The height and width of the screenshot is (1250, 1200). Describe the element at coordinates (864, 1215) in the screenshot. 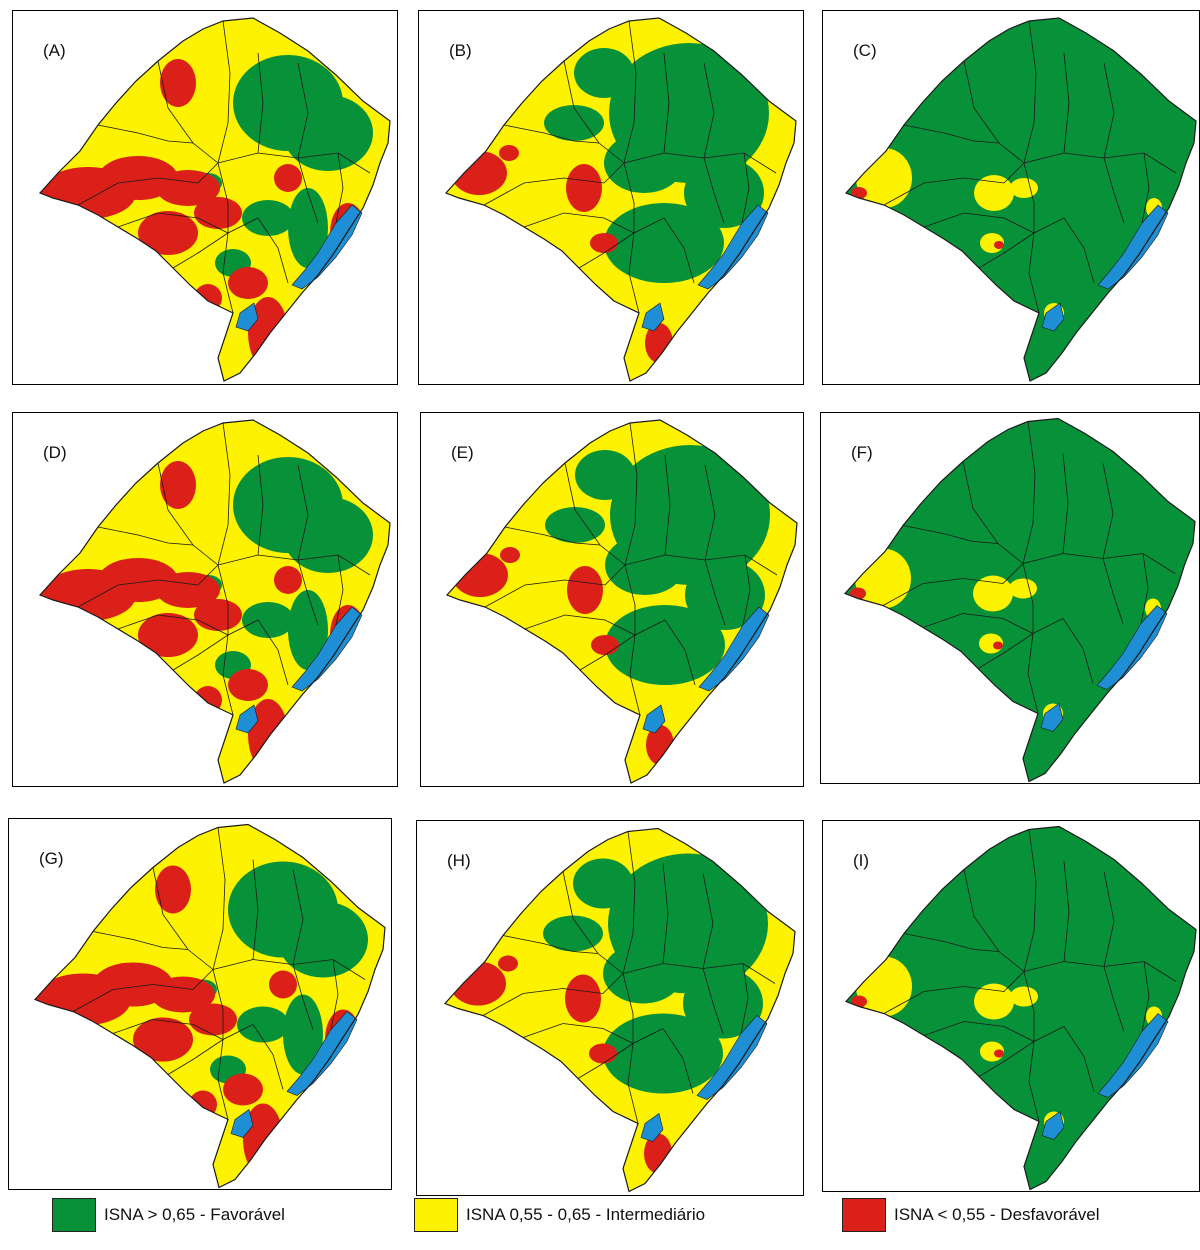

I see `legend-swatch-red` at that location.